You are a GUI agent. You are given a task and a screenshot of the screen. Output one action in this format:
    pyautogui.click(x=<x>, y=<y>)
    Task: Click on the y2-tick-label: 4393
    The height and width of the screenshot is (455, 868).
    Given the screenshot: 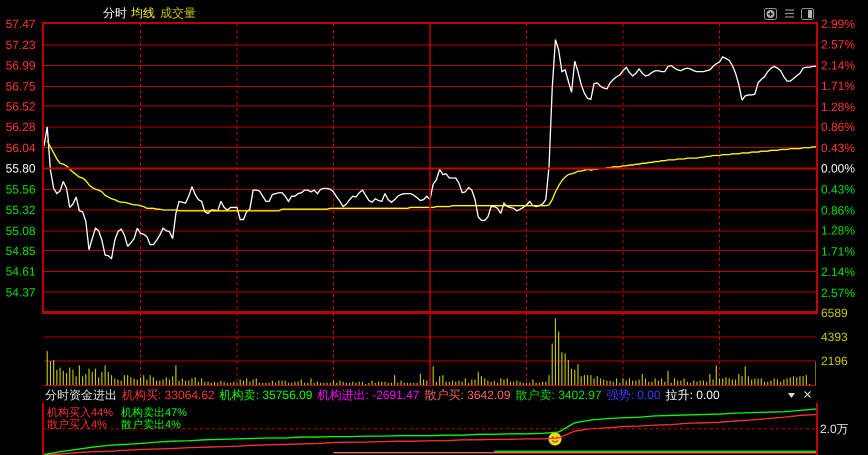 What is the action you would take?
    pyautogui.click(x=834, y=337)
    